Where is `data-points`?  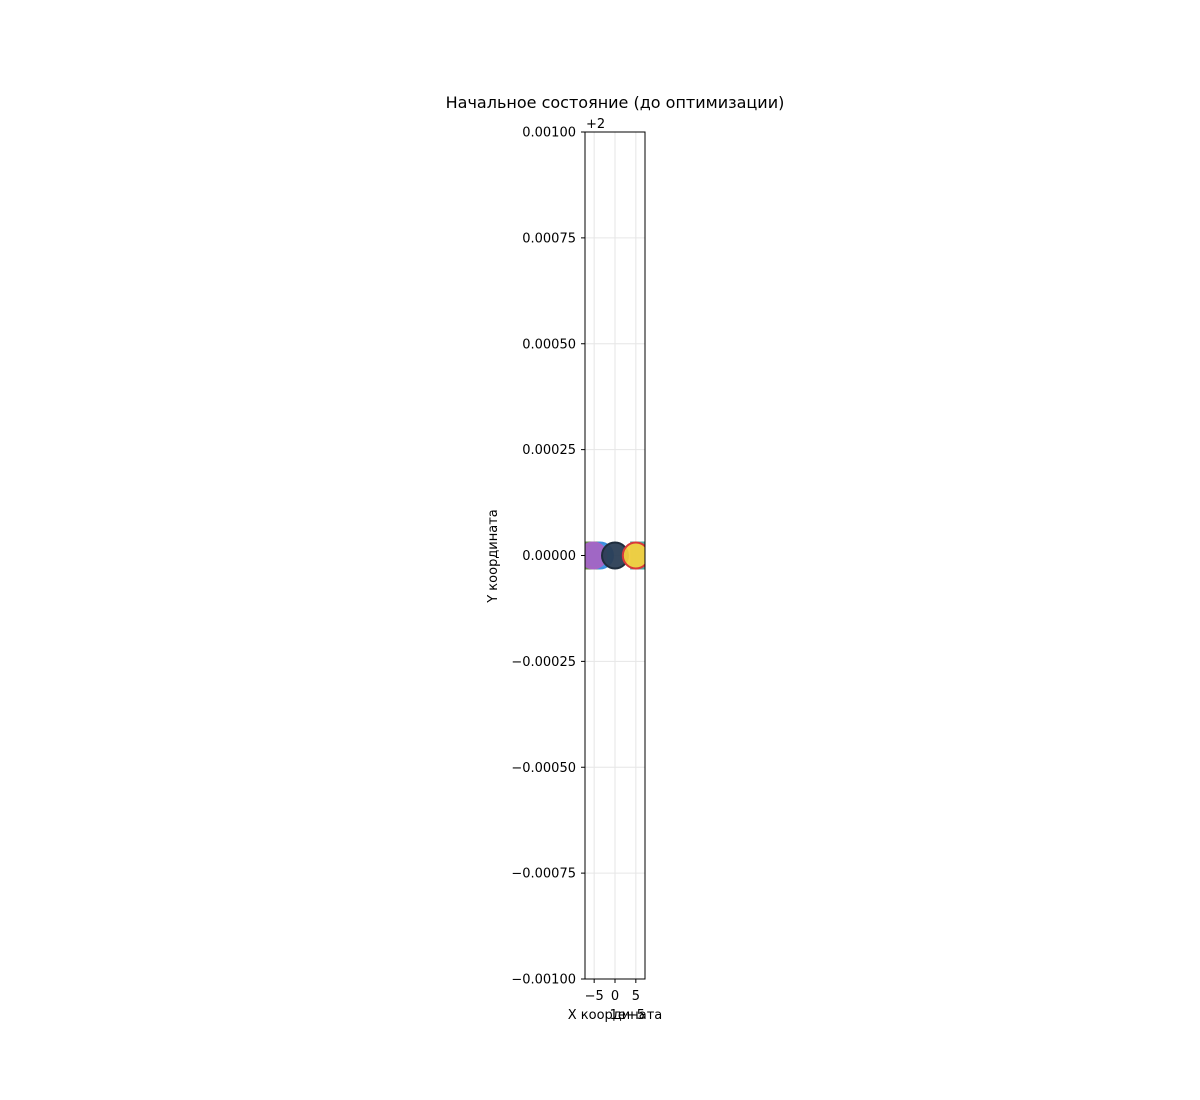
data-points is located at coordinates (615, 555).